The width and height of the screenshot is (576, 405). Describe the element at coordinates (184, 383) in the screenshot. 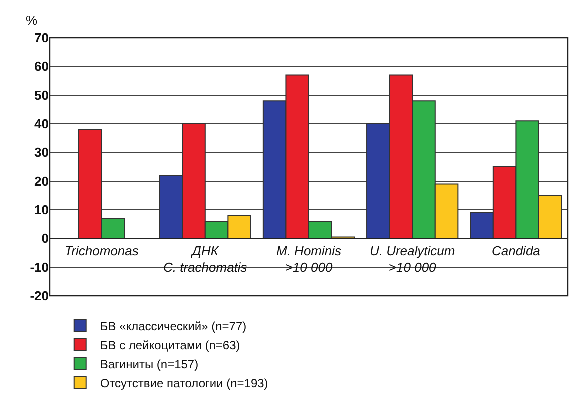

I see `legend-label: Отсутствие патологии (n=193)` at that location.